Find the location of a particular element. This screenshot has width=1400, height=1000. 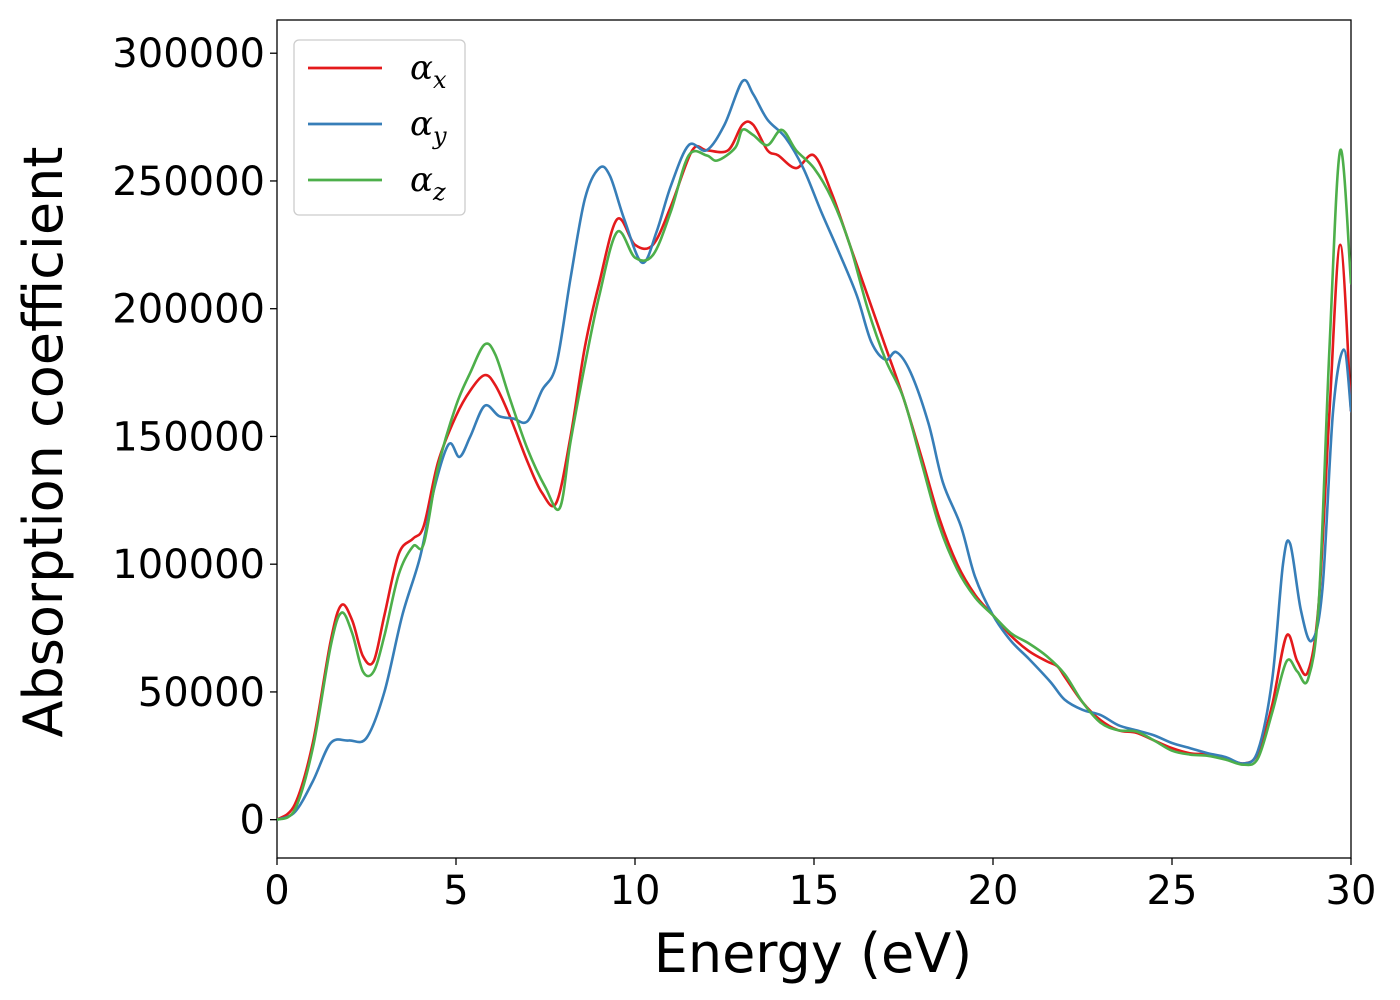

y-tick-label: 150000 is located at coordinates (188, 437).